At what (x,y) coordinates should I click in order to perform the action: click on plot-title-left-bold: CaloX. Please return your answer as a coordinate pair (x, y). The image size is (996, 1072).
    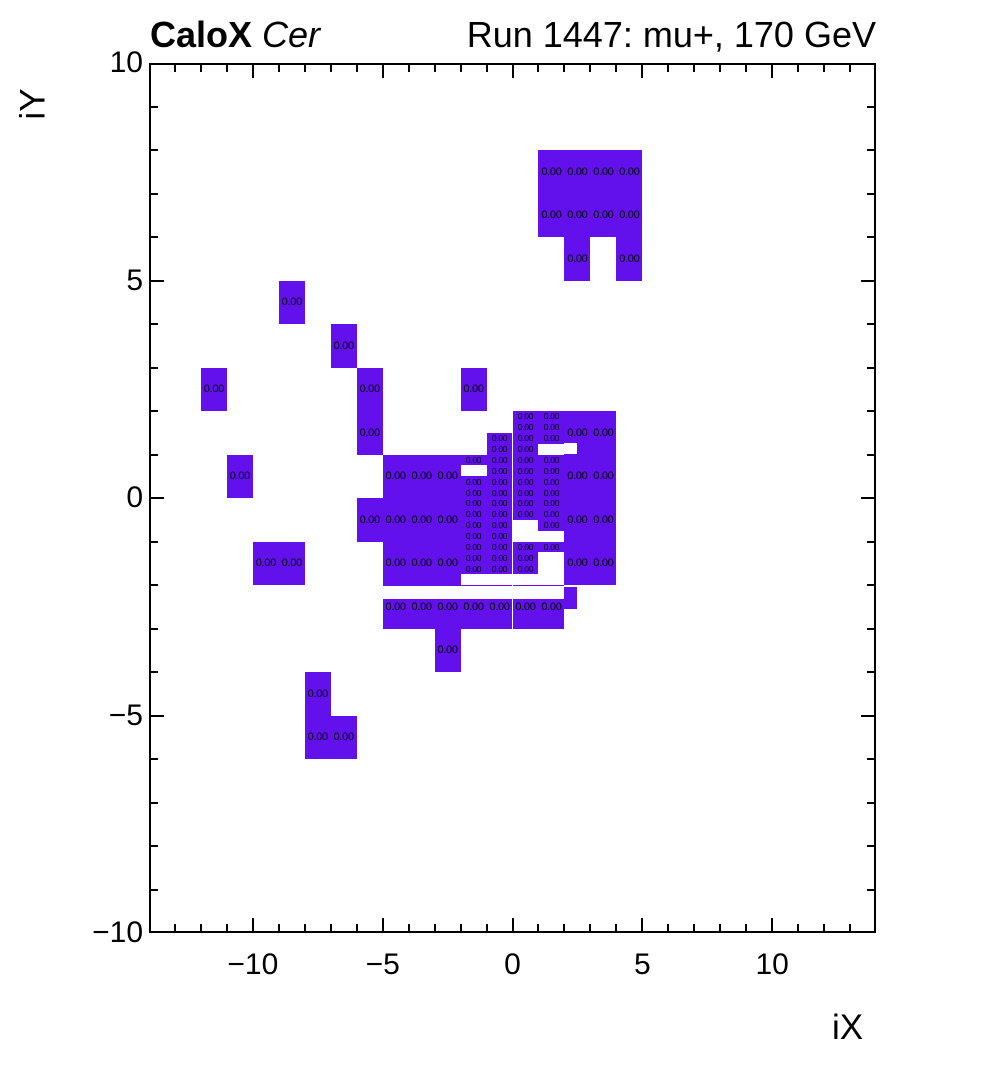
    Looking at the image, I should click on (201, 34).